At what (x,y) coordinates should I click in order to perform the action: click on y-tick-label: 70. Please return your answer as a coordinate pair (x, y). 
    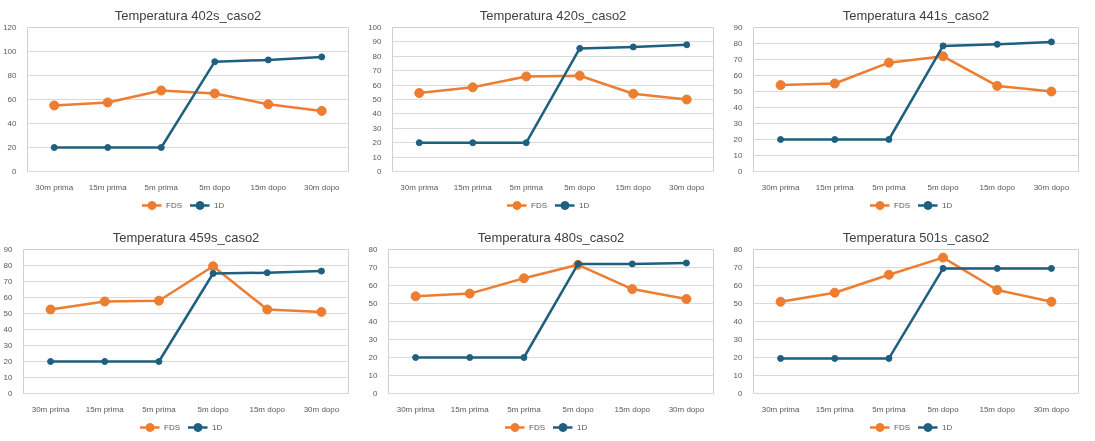
    Looking at the image, I should click on (738, 267).